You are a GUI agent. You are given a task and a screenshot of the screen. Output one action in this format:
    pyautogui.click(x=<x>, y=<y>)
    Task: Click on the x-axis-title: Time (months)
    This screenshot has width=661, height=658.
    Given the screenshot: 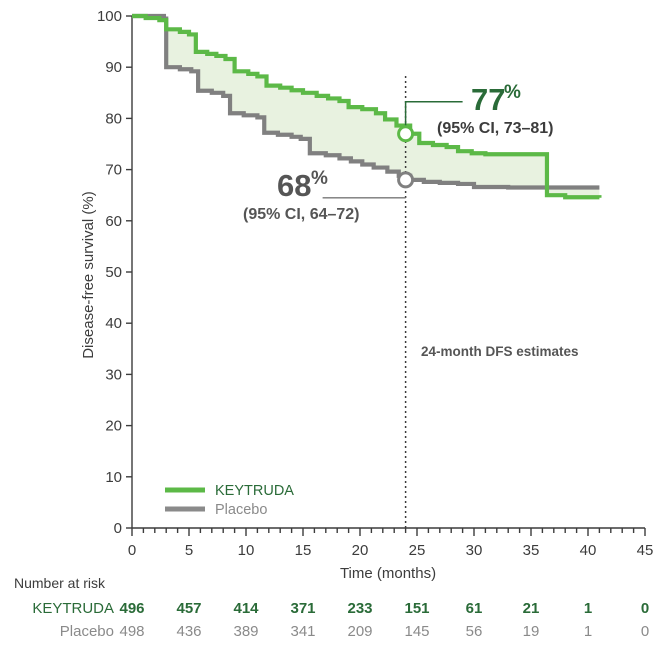 What is the action you would take?
    pyautogui.click(x=388, y=573)
    